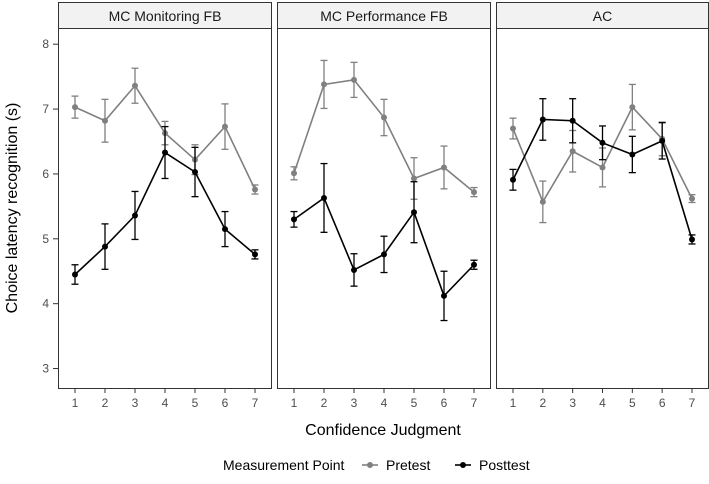 The height and width of the screenshot is (484, 709). I want to click on facet-title: MC Monitoring FB, so click(165, 16).